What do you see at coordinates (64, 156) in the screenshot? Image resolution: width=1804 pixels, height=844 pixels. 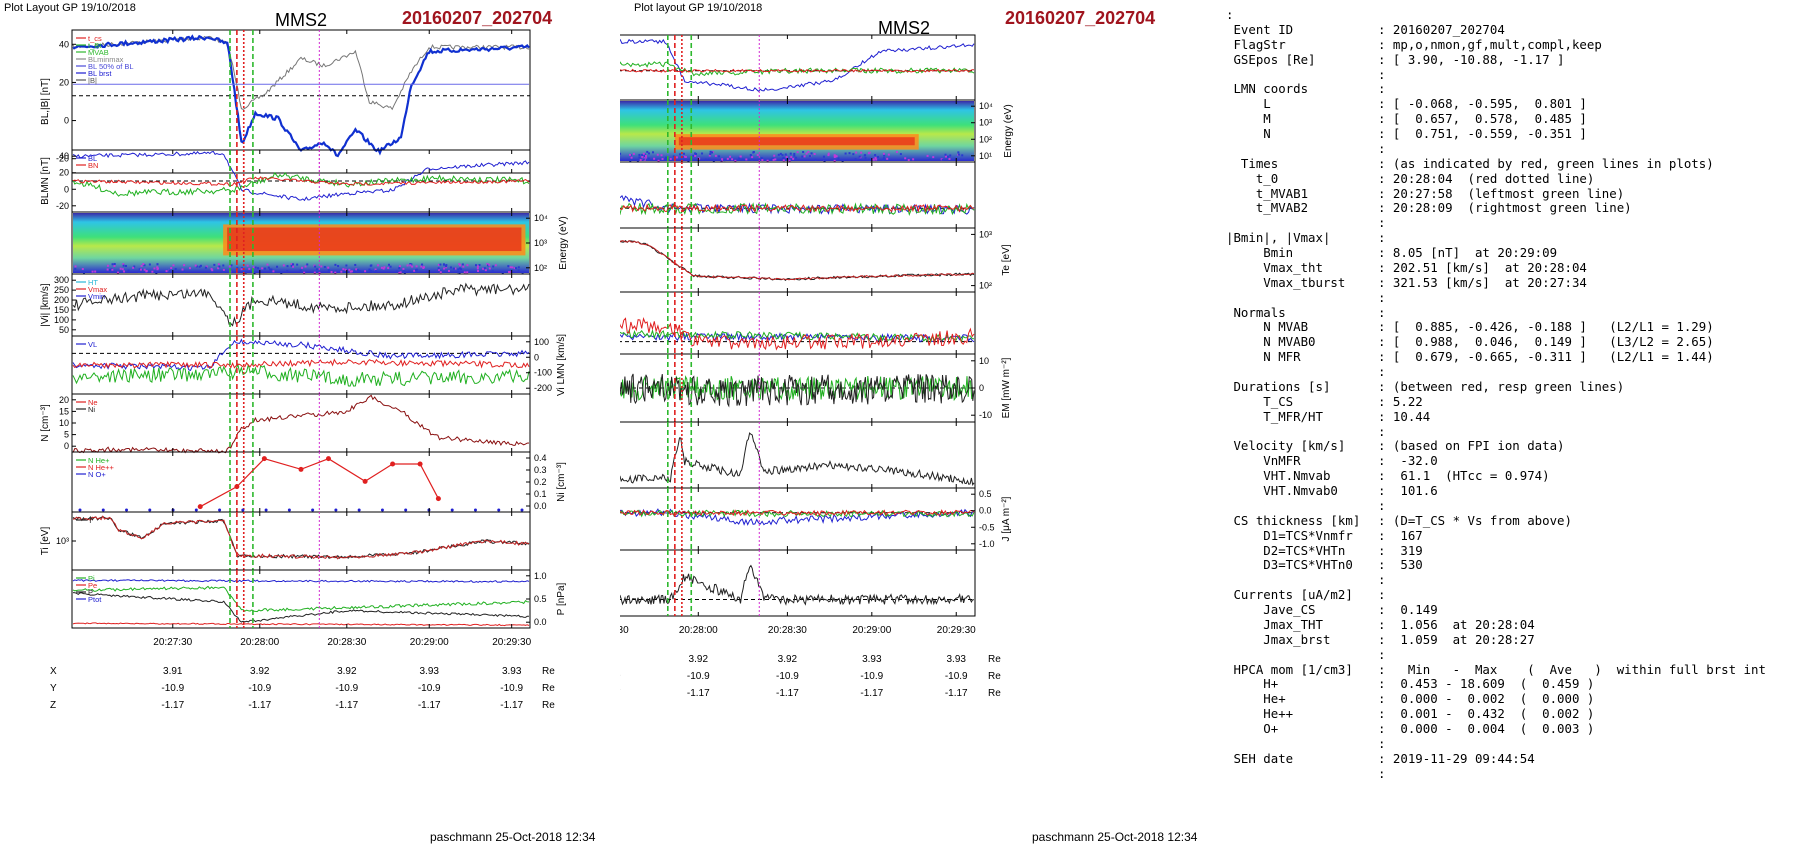 I see `y-tick-label: 40` at bounding box center [64, 156].